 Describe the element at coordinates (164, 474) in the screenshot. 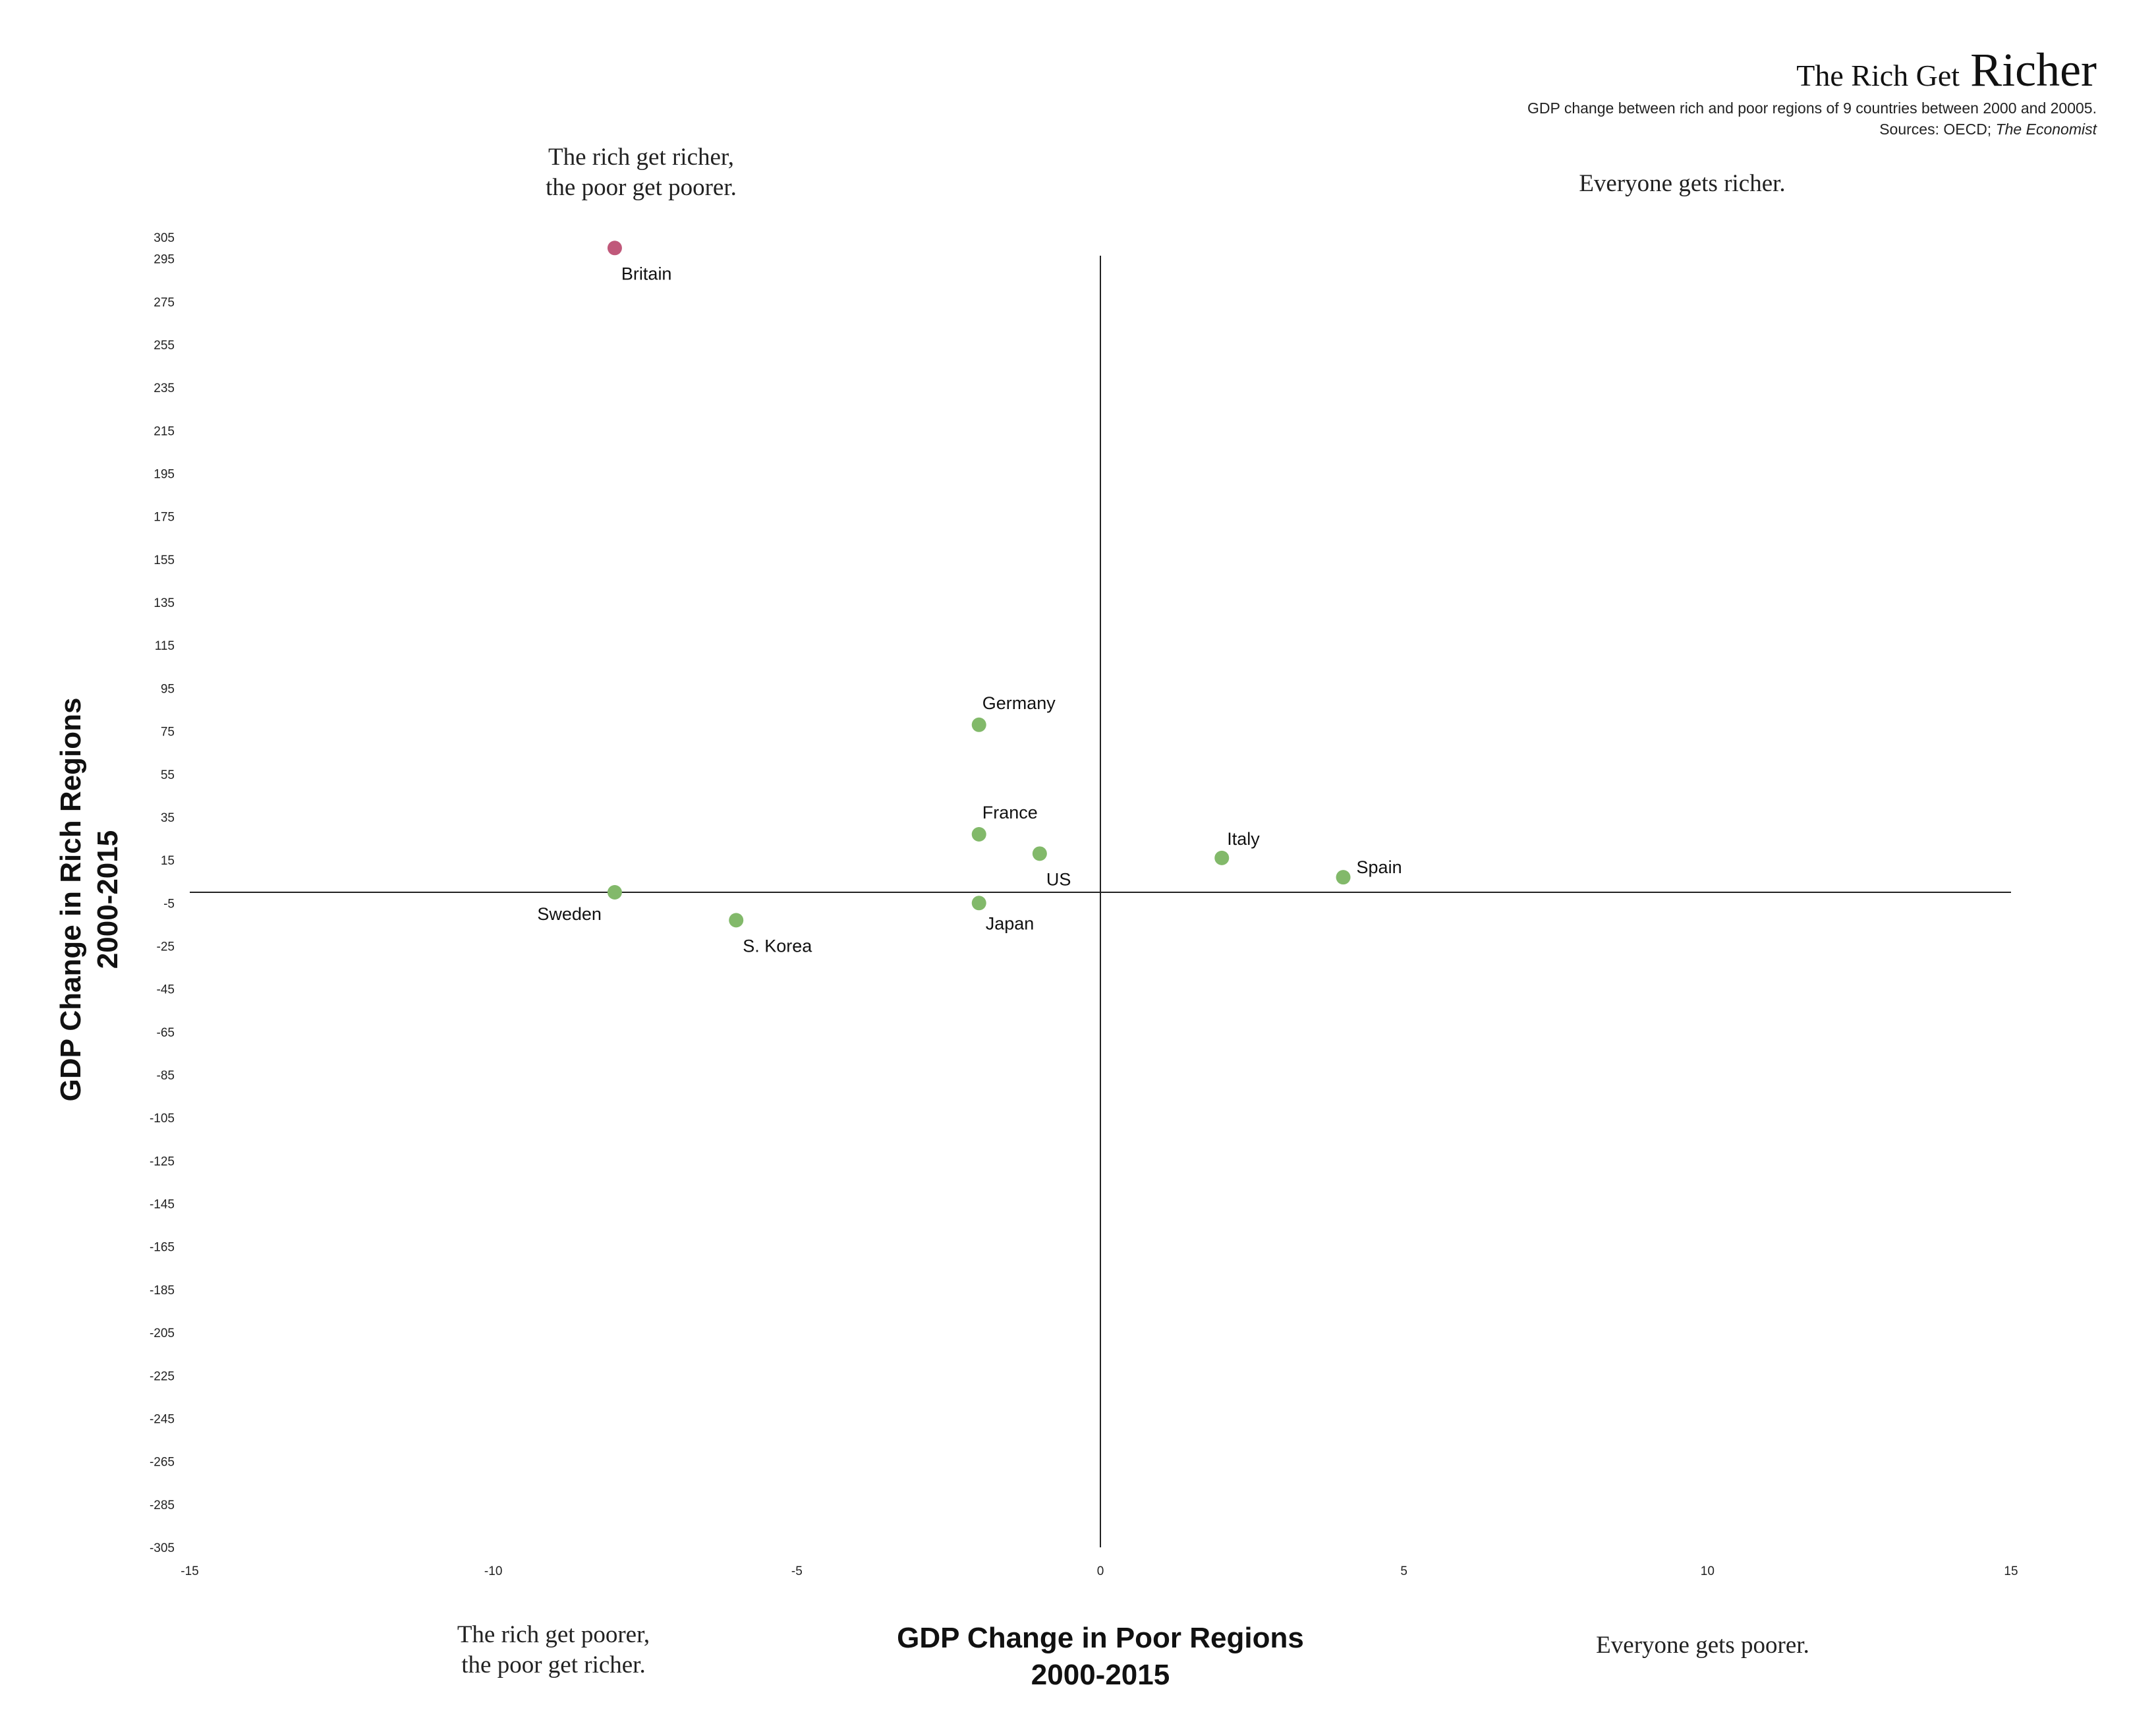

I see `y-tick-label: 195` at that location.